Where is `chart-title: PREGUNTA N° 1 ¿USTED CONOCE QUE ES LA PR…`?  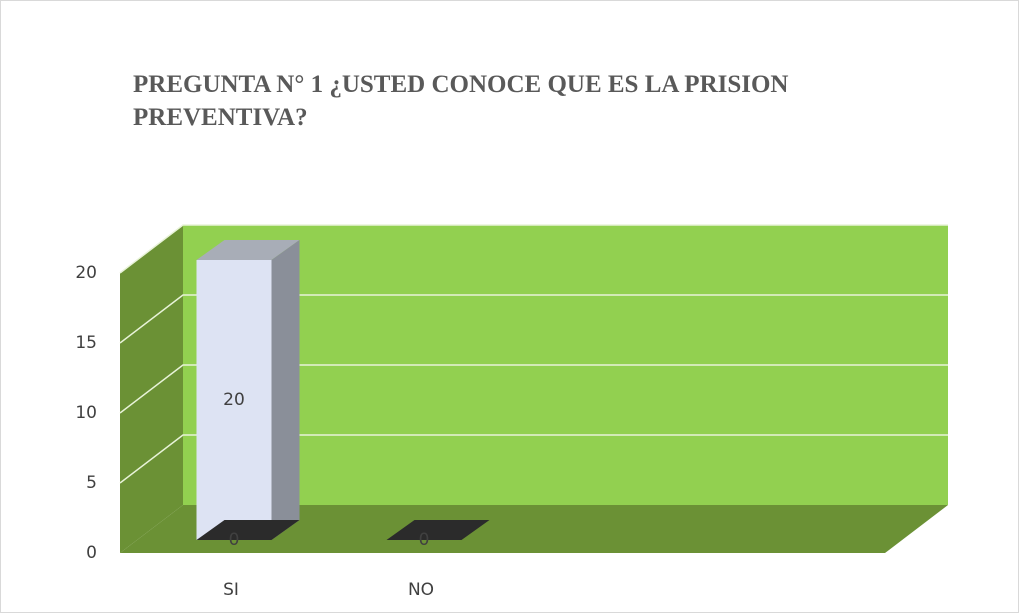 chart-title: PREGUNTA N° 1 ¿USTED CONOCE QUE ES LA PR… is located at coordinates (460, 101).